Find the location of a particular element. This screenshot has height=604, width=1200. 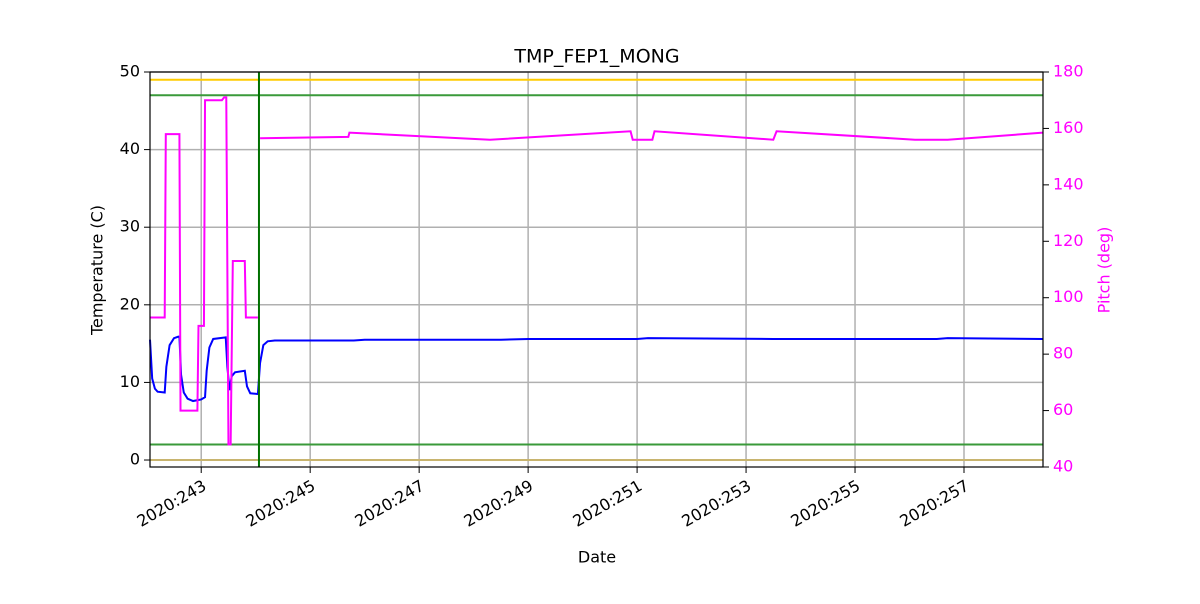

x-tick-label: 2020:247 is located at coordinates (390, 503).